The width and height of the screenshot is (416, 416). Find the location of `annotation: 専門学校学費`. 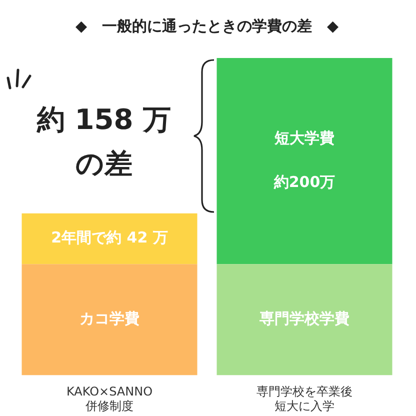

annotation: 専門学校学費 is located at coordinates (304, 319).